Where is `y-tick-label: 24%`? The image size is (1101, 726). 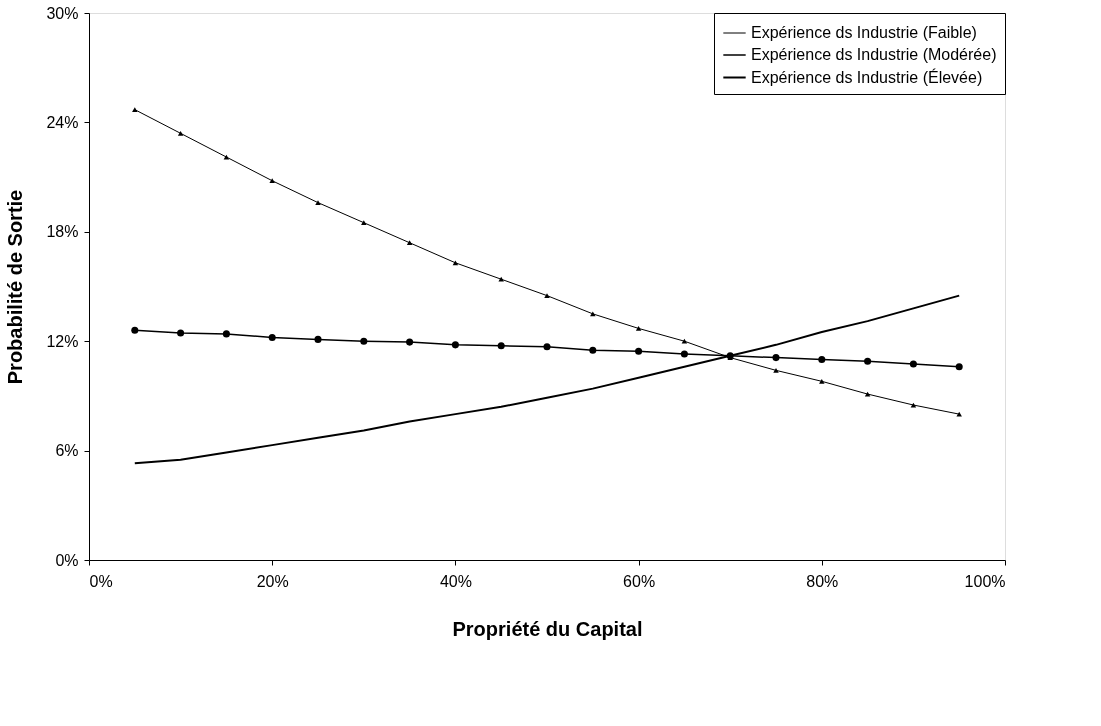
y-tick-label: 24% is located at coordinates (62, 122).